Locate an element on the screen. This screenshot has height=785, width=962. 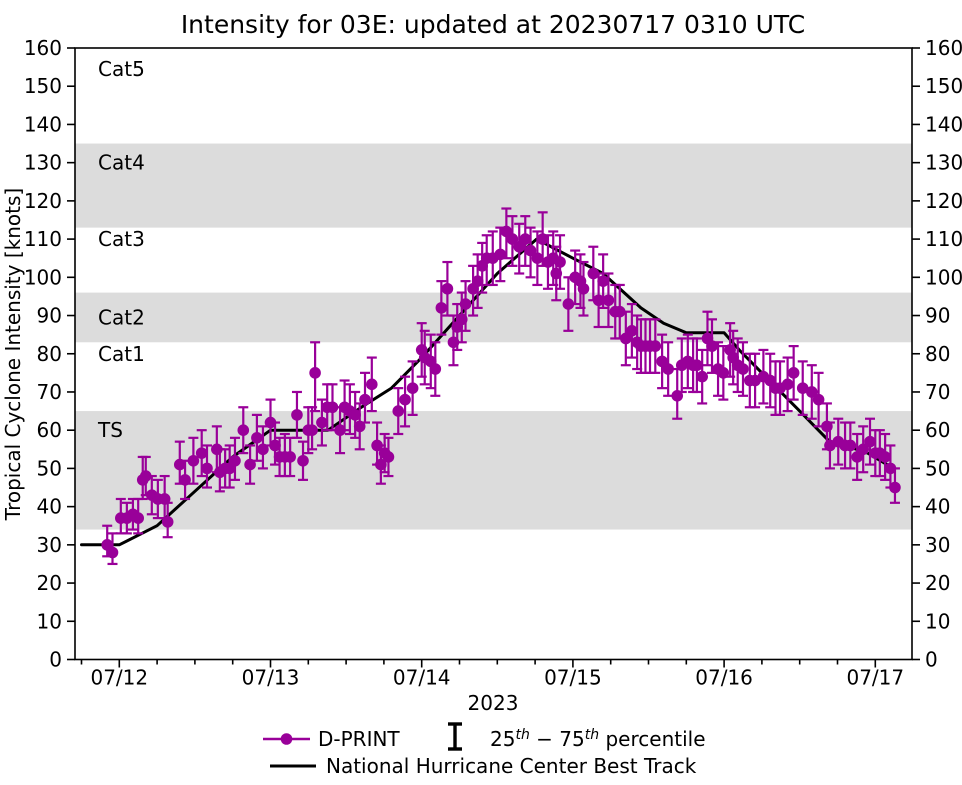
y-tick-label-left: 80 is located at coordinates (49, 354).